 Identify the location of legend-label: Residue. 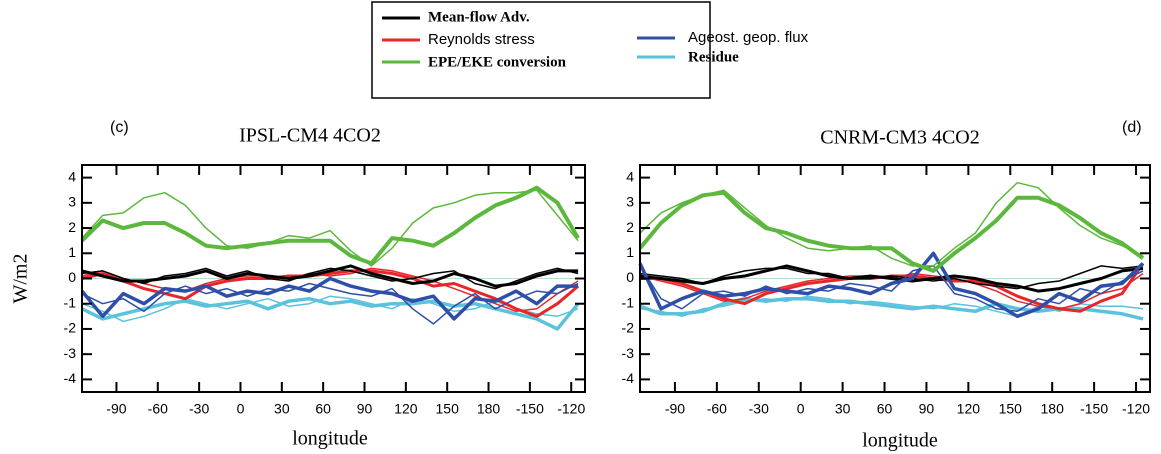
(713, 57).